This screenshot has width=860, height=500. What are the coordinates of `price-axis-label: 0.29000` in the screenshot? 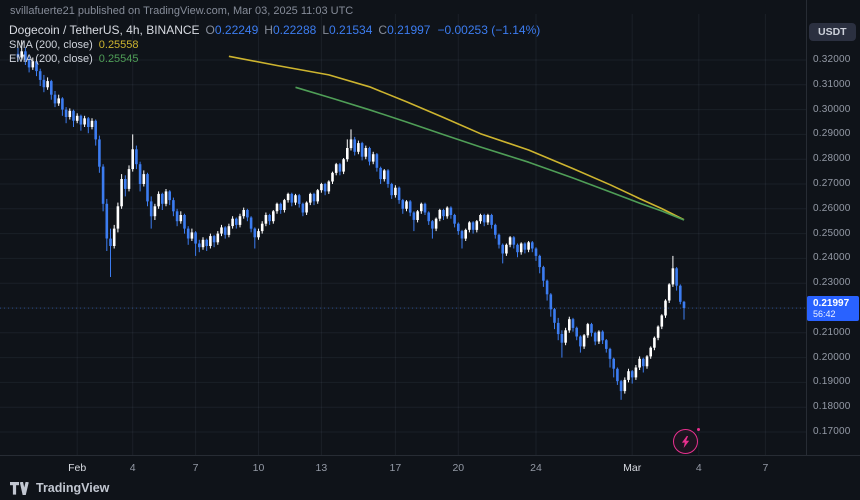 It's located at (832, 134).